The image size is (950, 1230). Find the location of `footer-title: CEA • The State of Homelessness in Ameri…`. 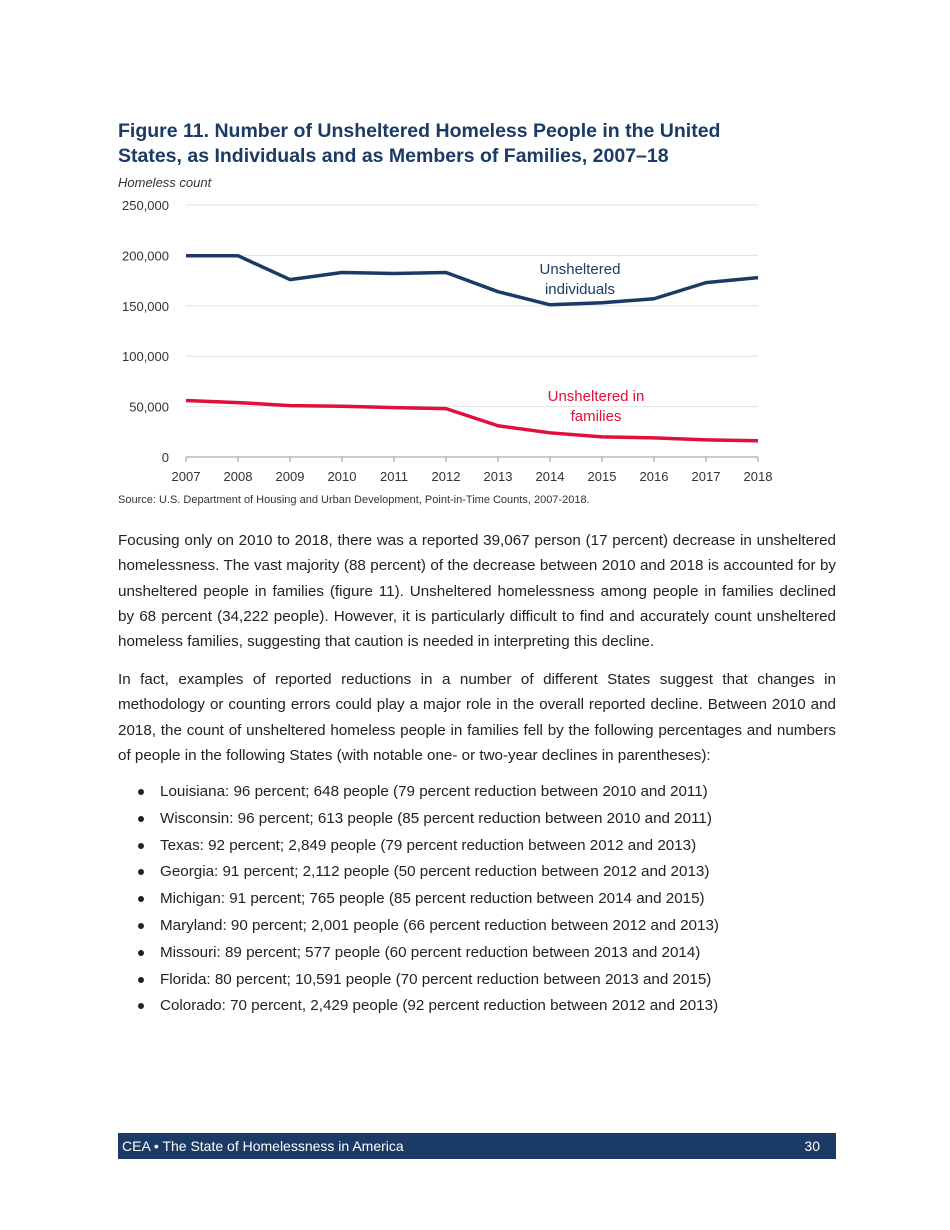

footer-title: CEA • The State of Homelessness in Ameri… is located at coordinates (263, 1146).